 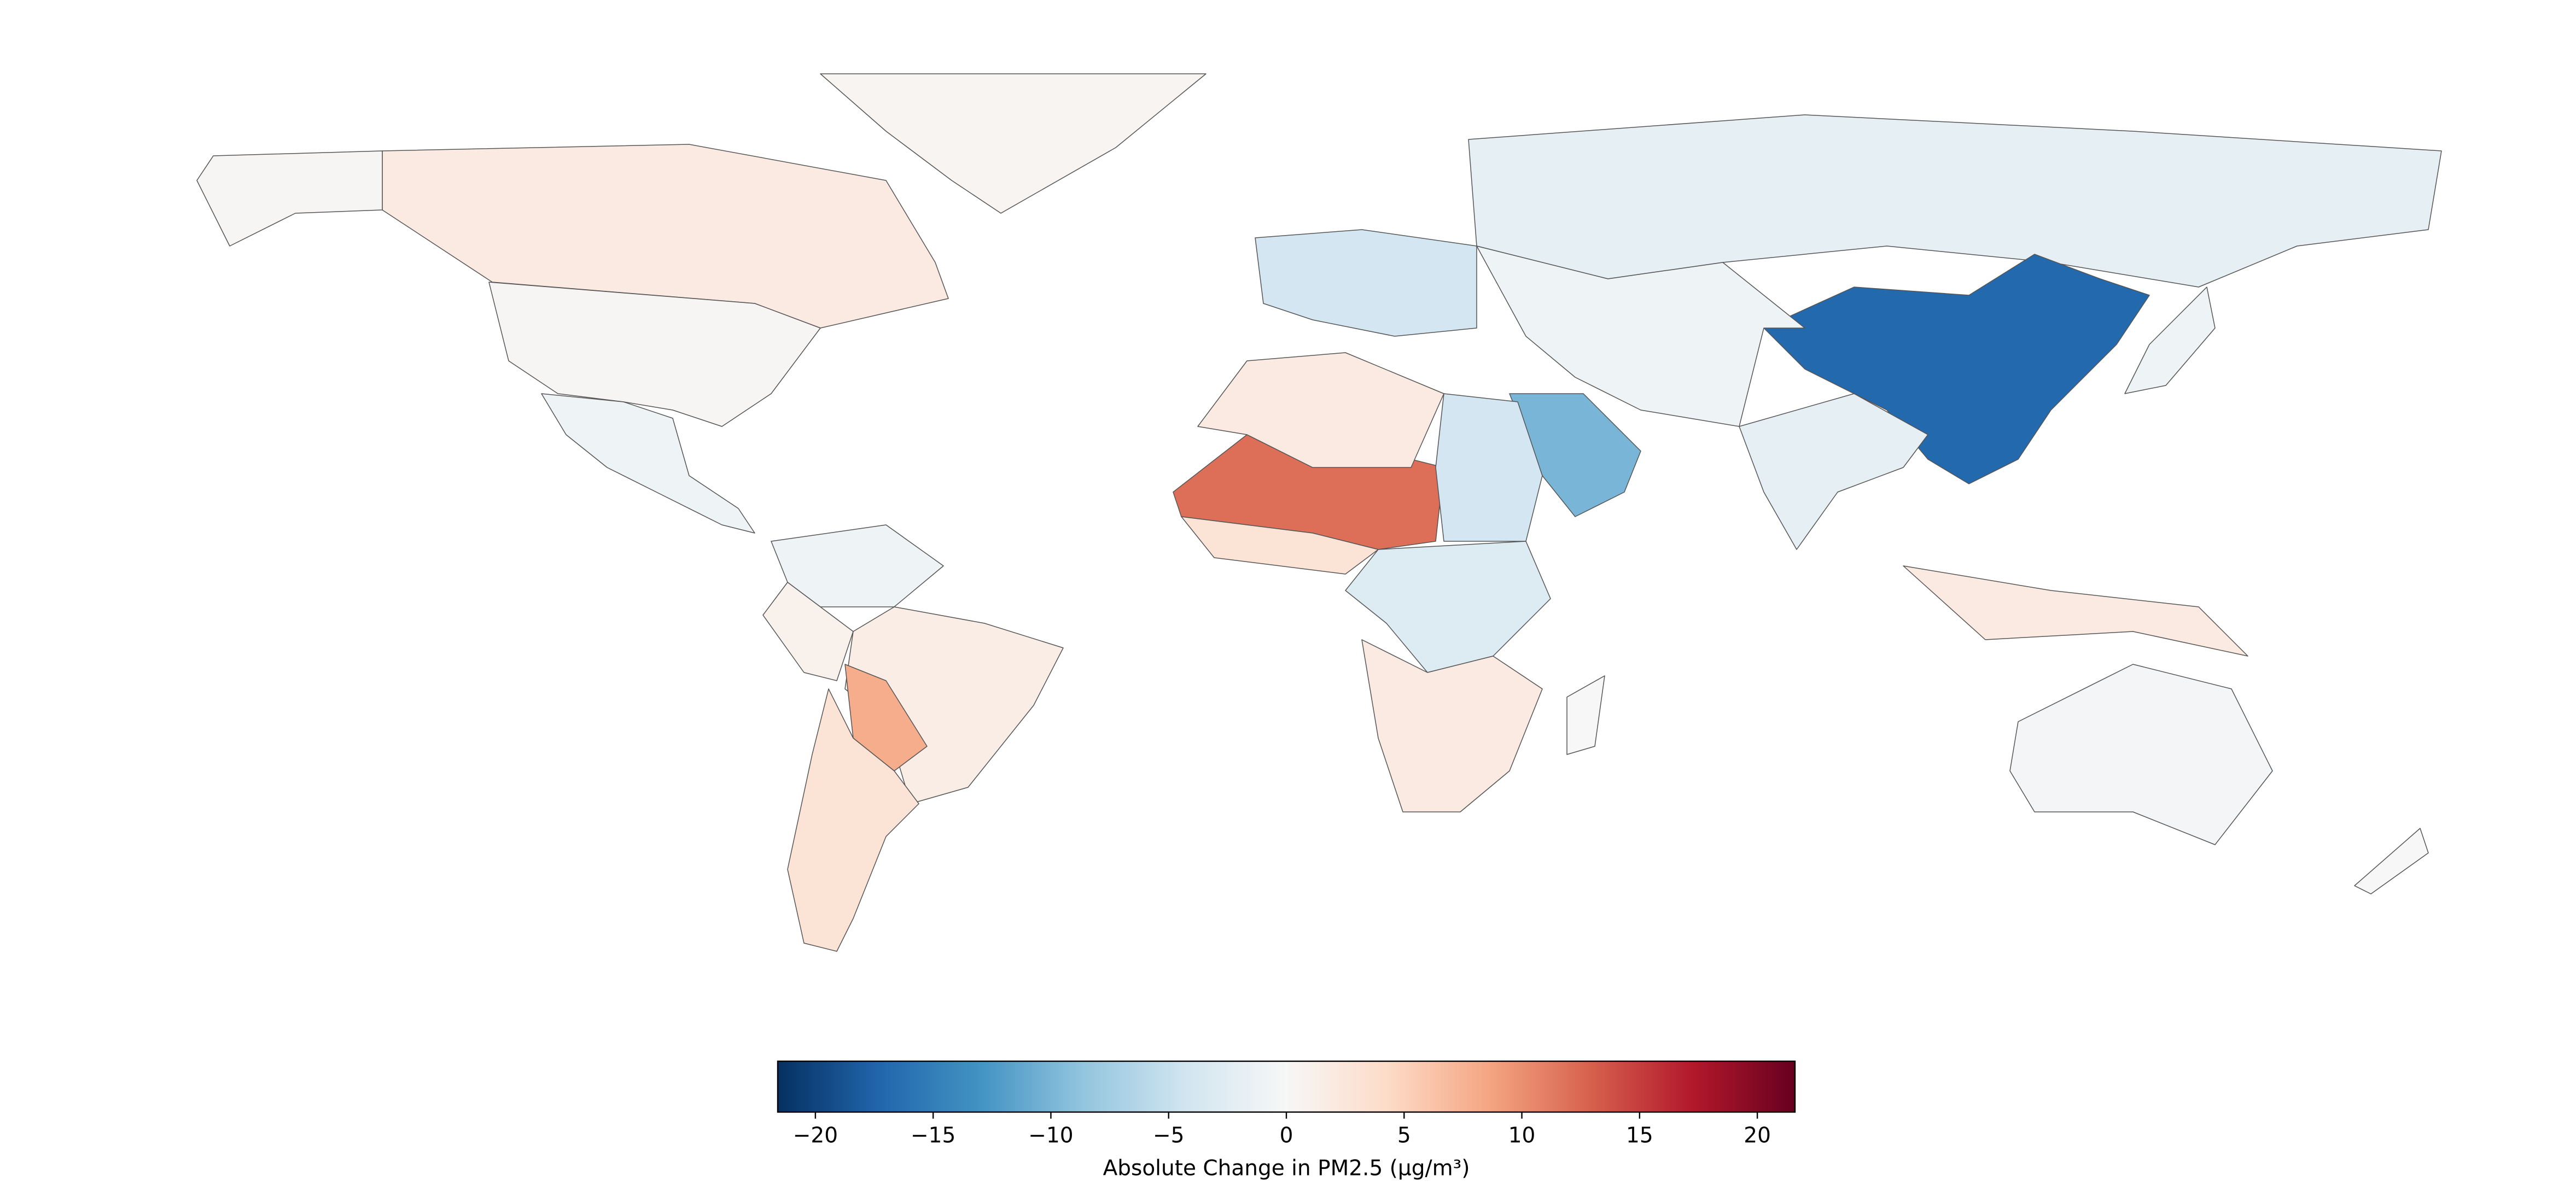 What do you see at coordinates (1522, 1136) in the screenshot?
I see `colorbar-tick-label: 10` at bounding box center [1522, 1136].